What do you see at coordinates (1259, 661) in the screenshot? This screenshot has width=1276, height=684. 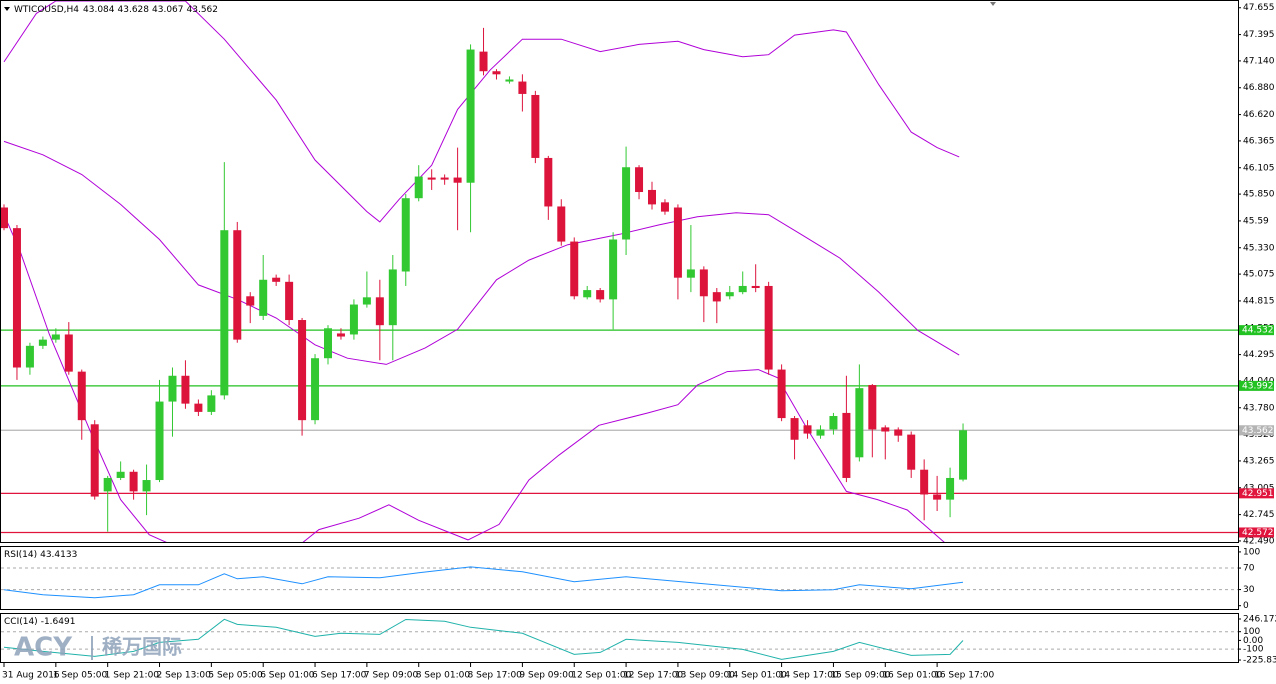 I see `y-tick-label: -225.832` at bounding box center [1259, 661].